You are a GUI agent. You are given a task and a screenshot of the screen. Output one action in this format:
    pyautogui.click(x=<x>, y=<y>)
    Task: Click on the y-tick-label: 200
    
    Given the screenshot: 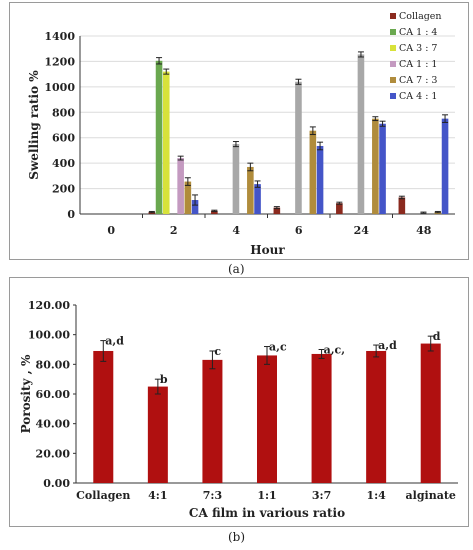 What is the action you would take?
    pyautogui.click(x=63, y=189)
    